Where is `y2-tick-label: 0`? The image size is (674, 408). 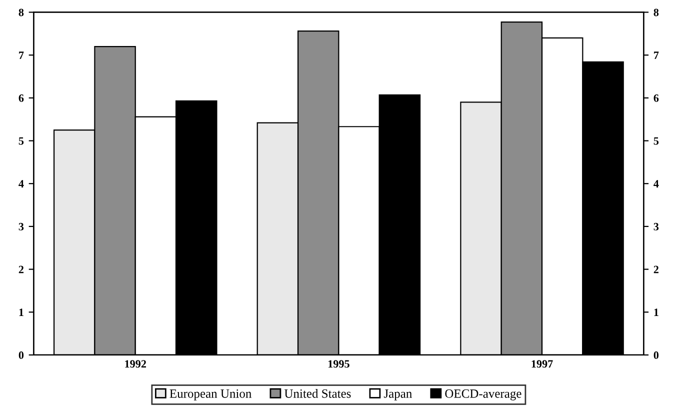 y2-tick-label: 0 is located at coordinates (656, 355).